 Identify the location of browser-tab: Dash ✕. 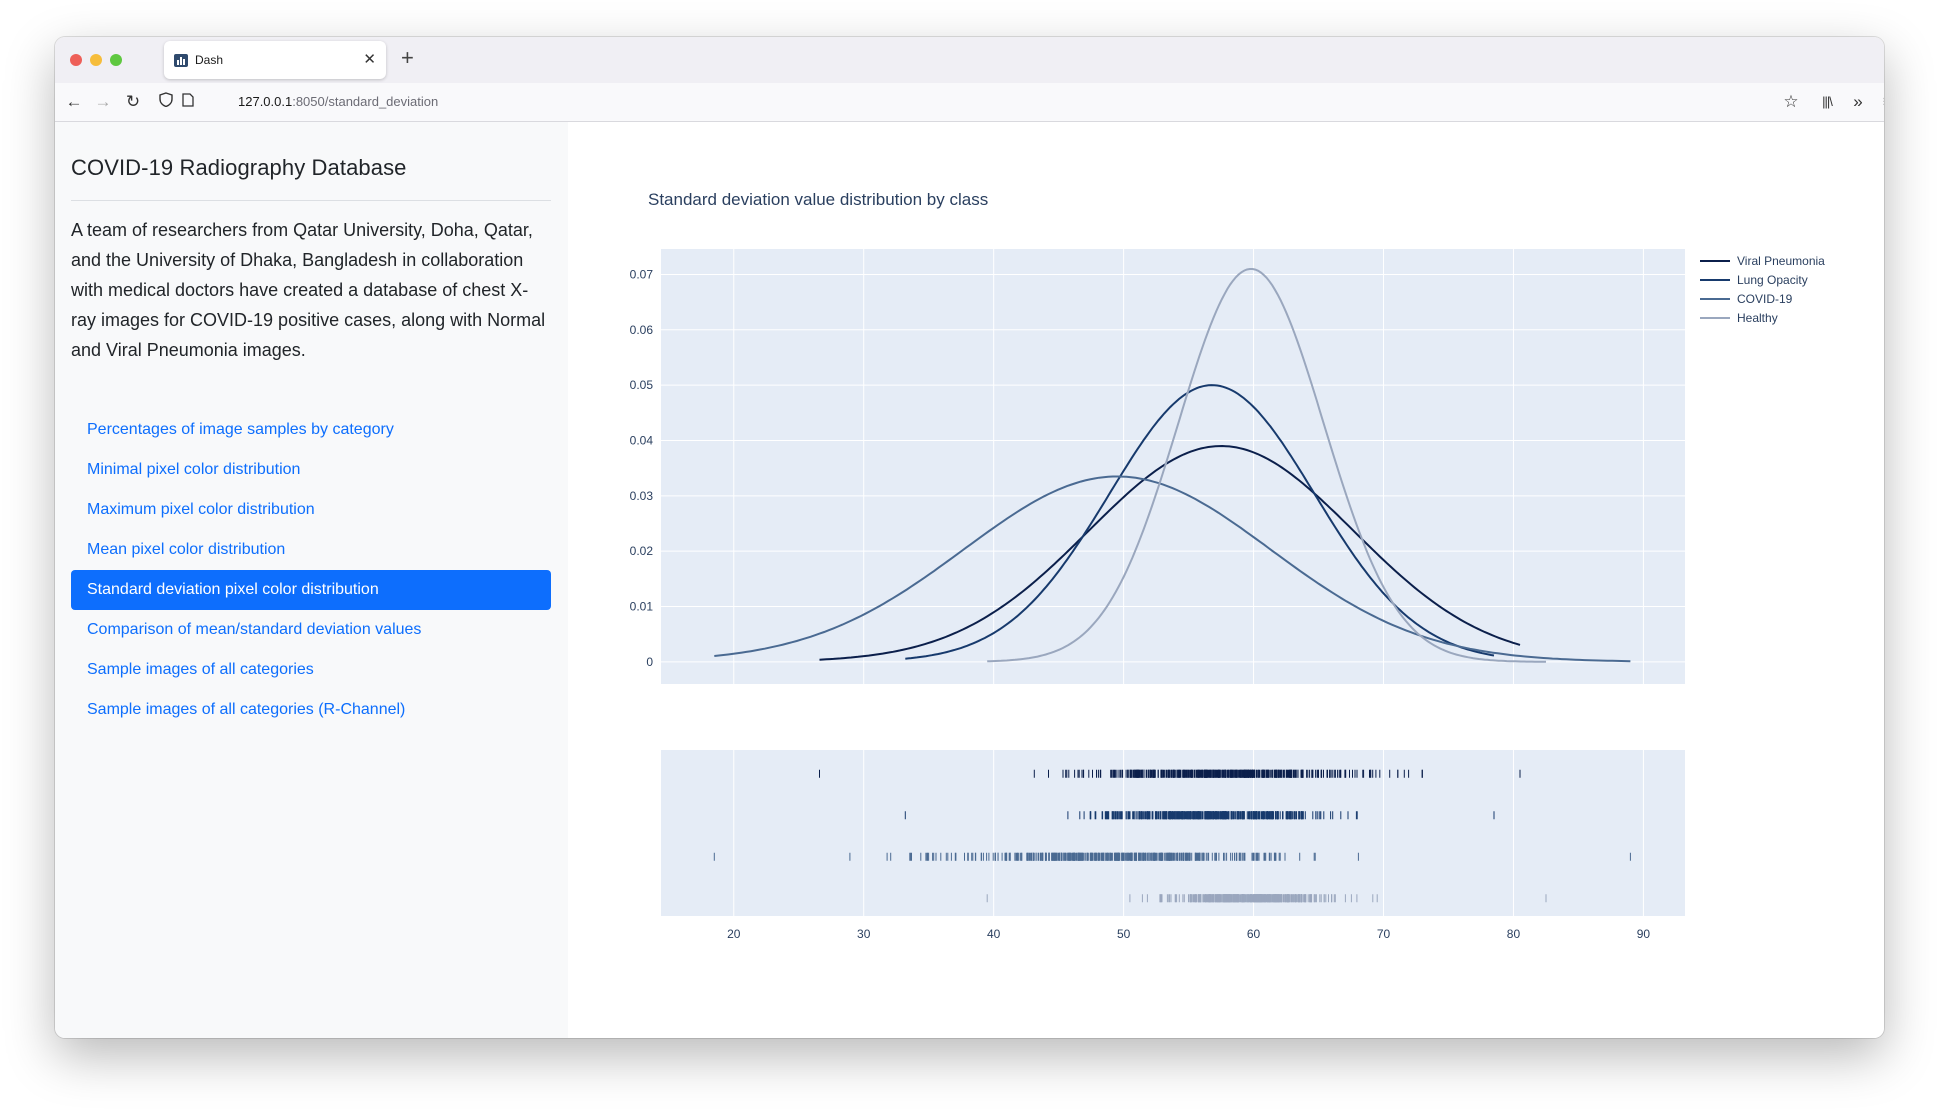
(275, 60).